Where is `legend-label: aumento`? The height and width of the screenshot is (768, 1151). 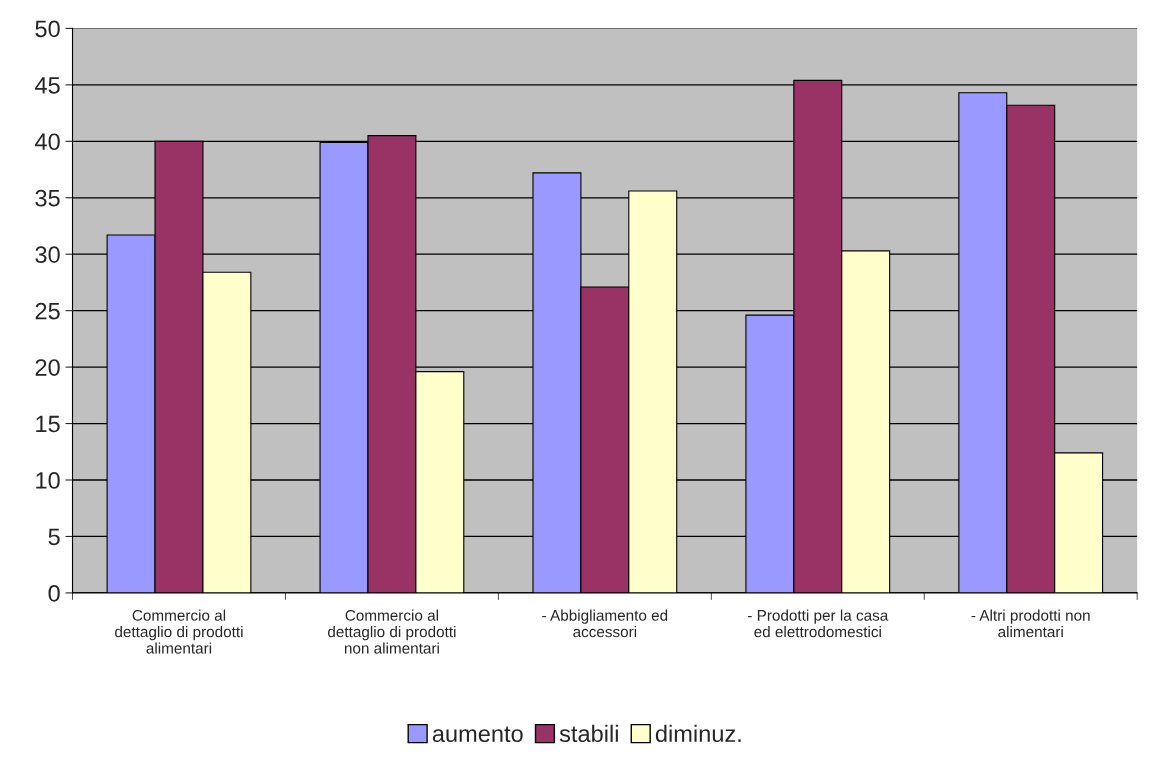 legend-label: aumento is located at coordinates (477, 734).